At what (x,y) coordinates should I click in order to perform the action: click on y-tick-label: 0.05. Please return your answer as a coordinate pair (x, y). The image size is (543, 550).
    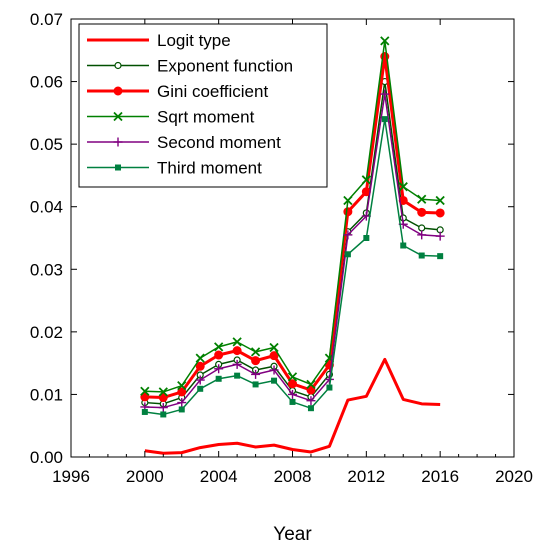
    Looking at the image, I should click on (46, 144).